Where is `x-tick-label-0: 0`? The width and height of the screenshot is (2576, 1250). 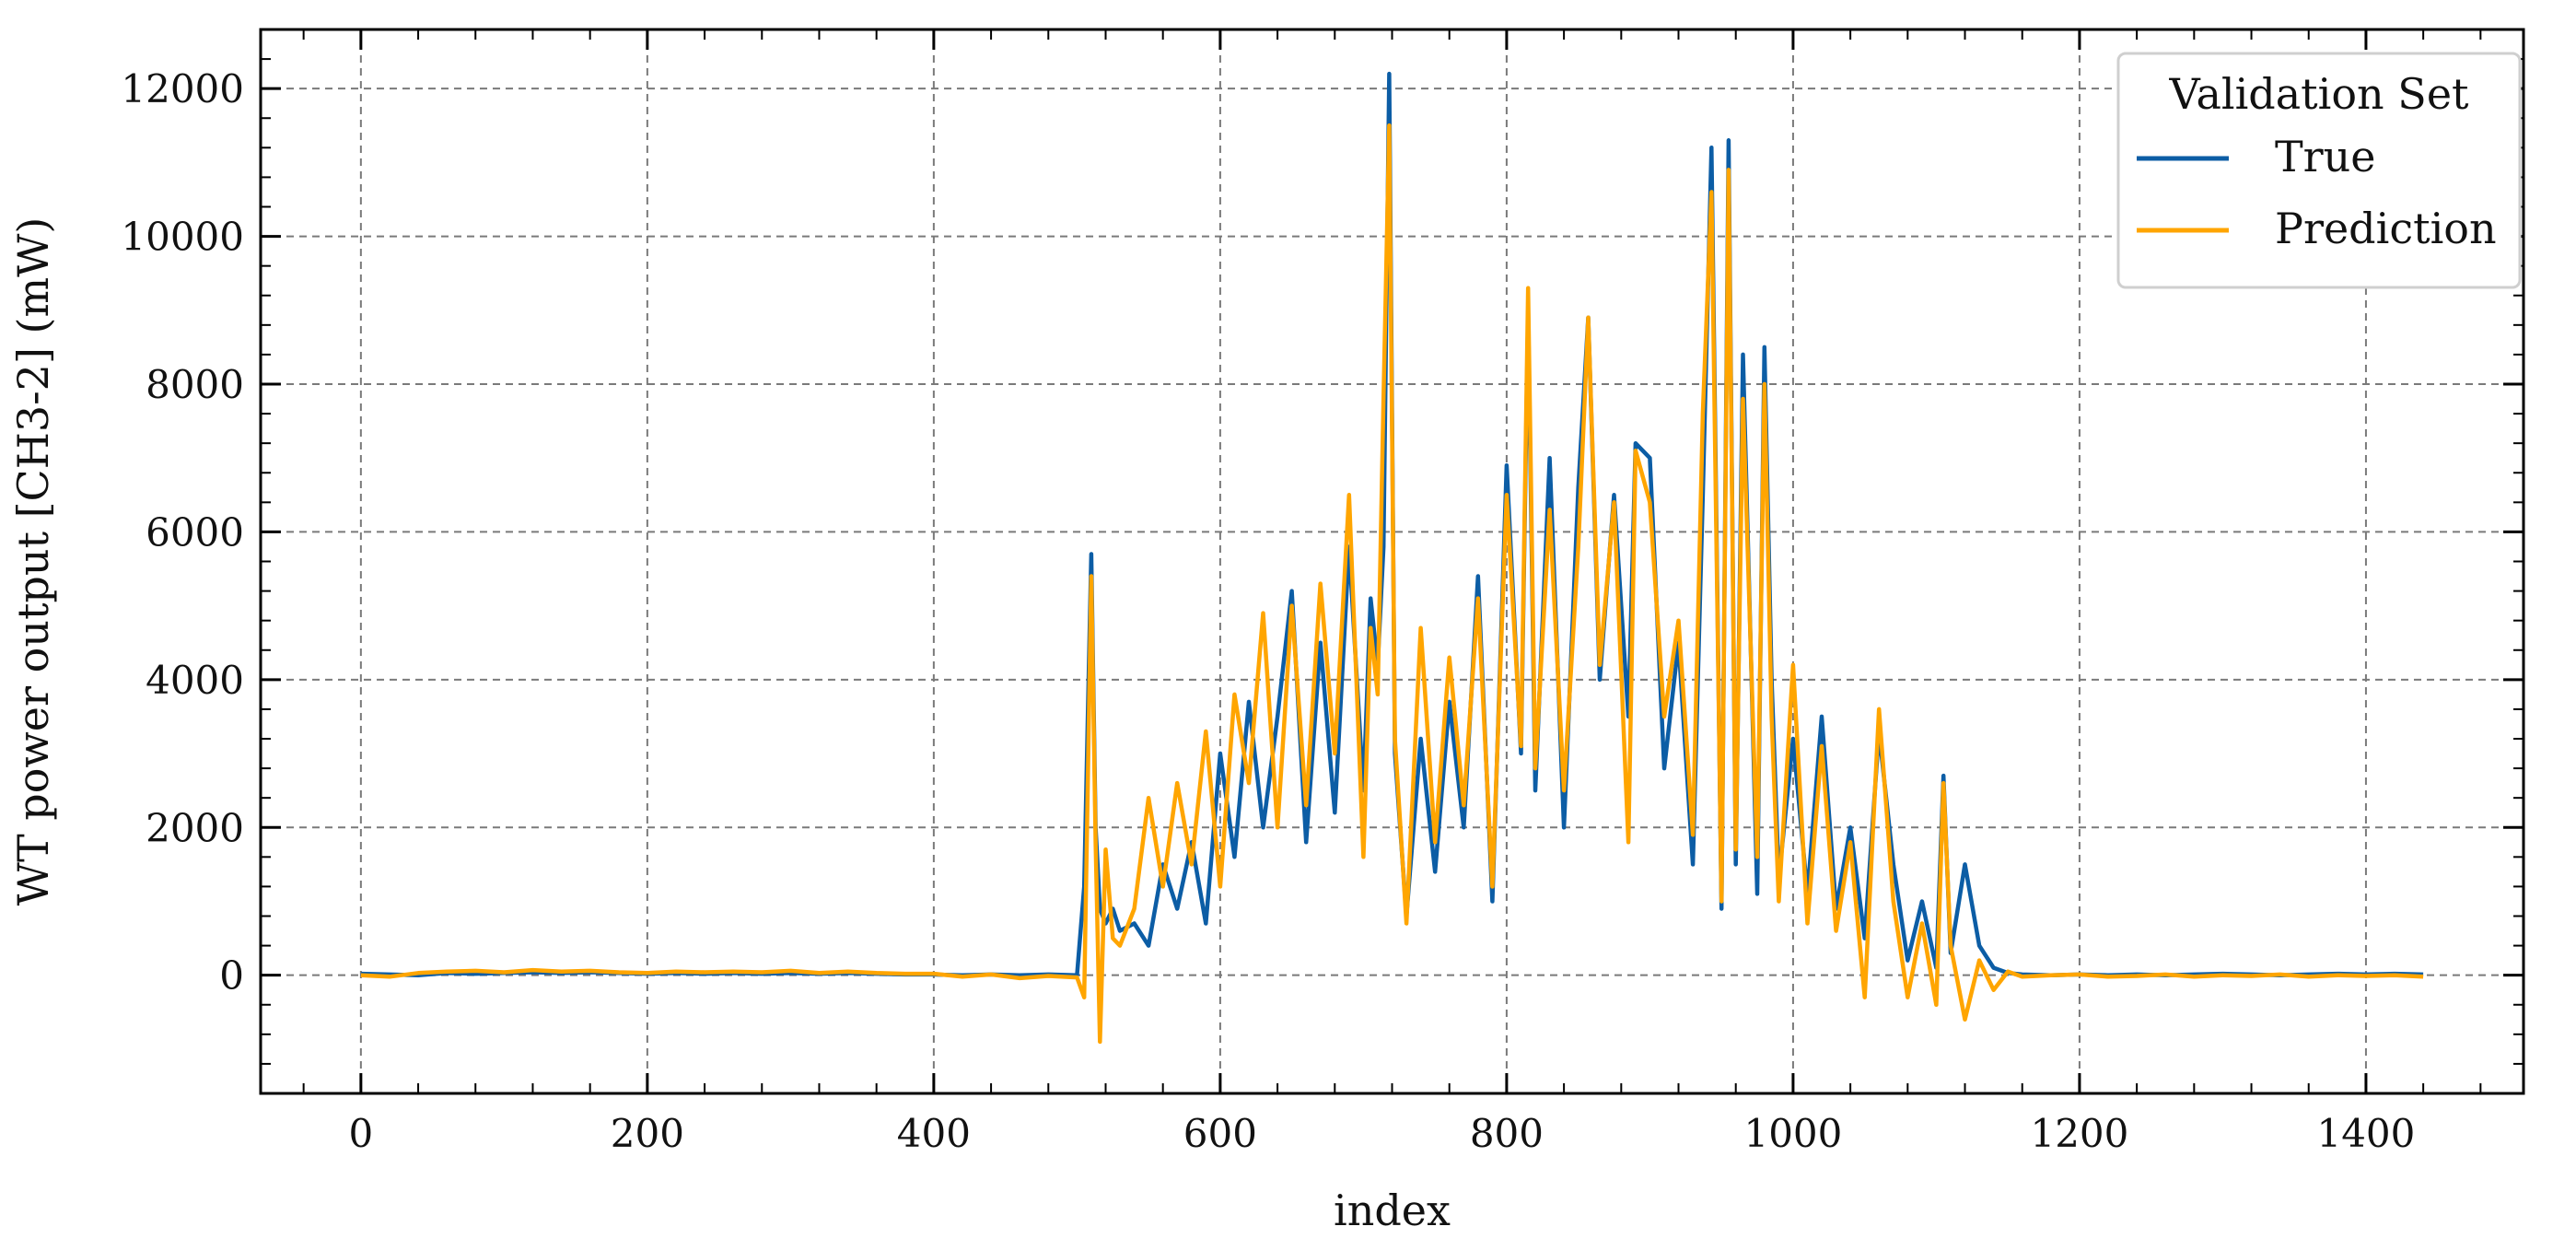 x-tick-label-0: 0 is located at coordinates (360, 1133).